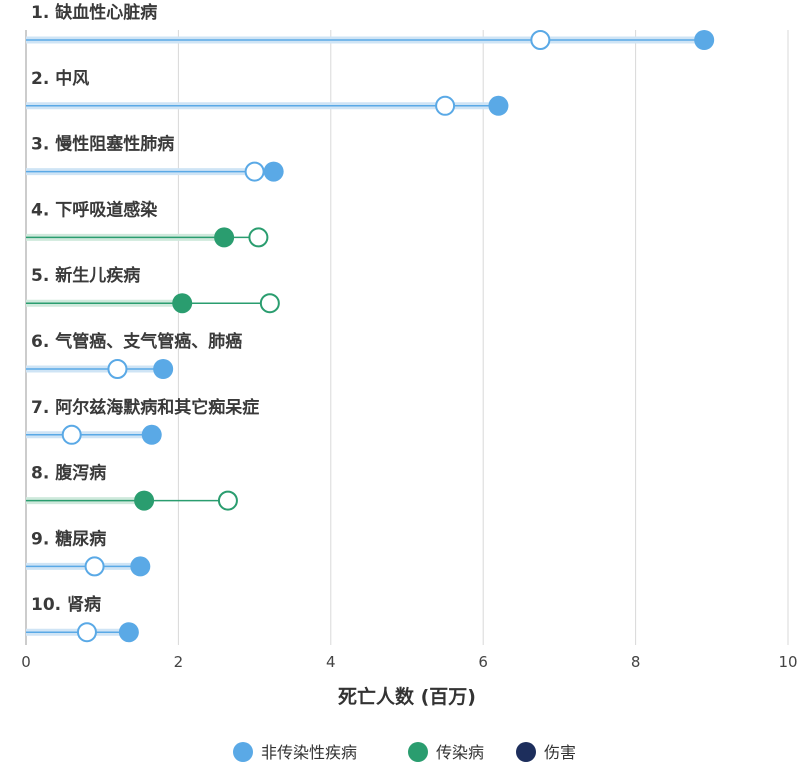 Image resolution: width=800 pixels, height=769 pixels. Describe the element at coordinates (309, 752) in the screenshot. I see `legend-label: 非传染性疾病` at that location.